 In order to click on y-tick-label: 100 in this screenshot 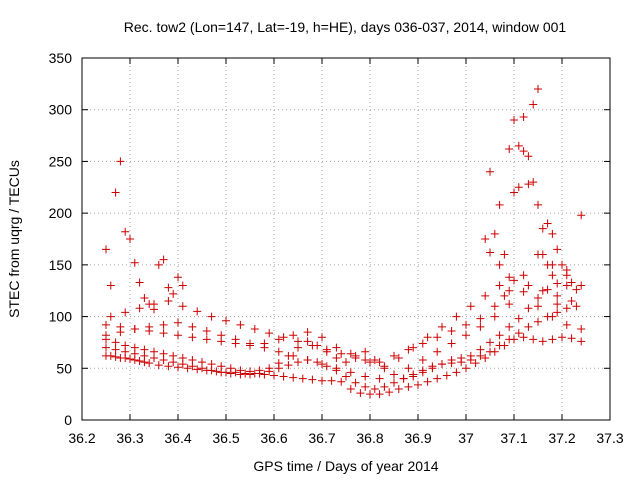, I will do `click(61, 317)`.